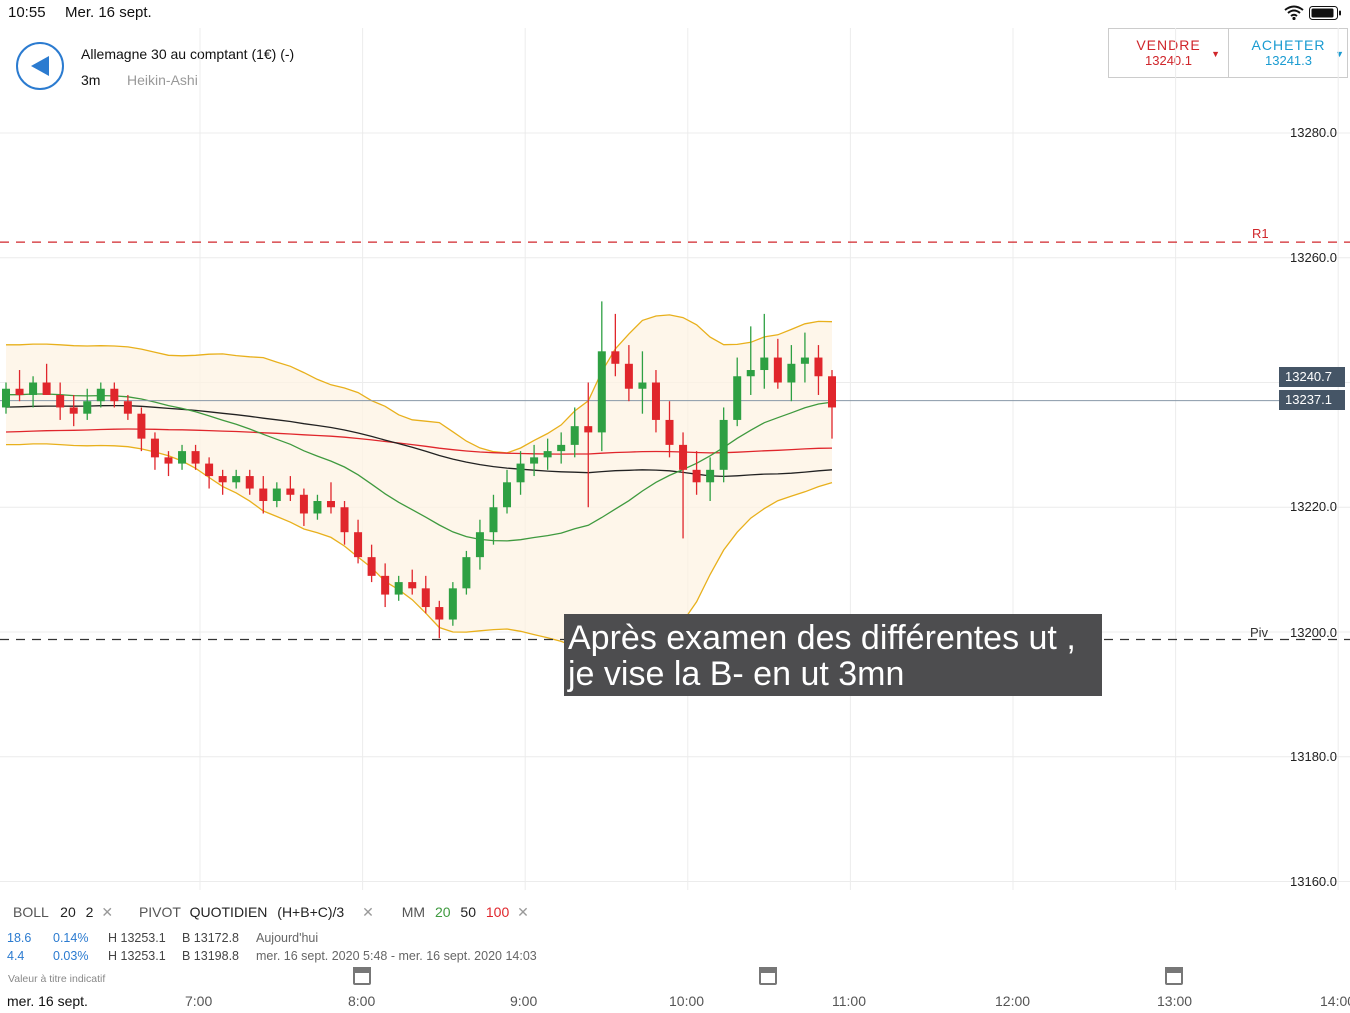  Describe the element at coordinates (31, 912) in the screenshot. I see `boll-legend: BOLL` at that location.